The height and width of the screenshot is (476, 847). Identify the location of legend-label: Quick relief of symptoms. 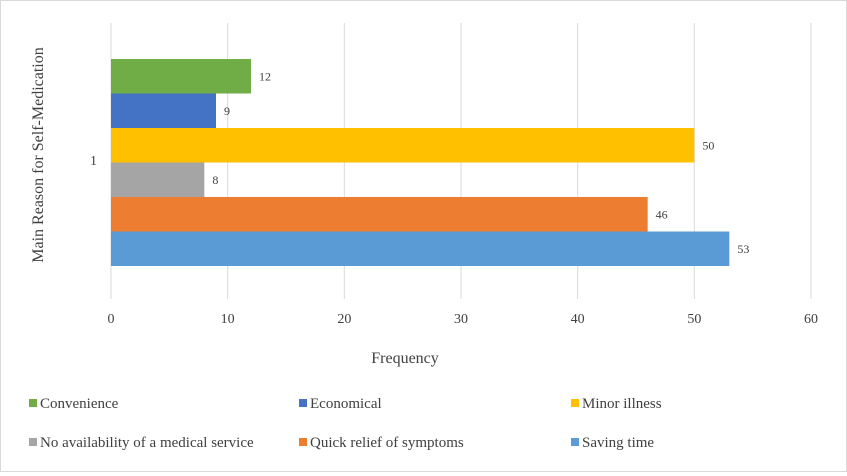
(387, 443).